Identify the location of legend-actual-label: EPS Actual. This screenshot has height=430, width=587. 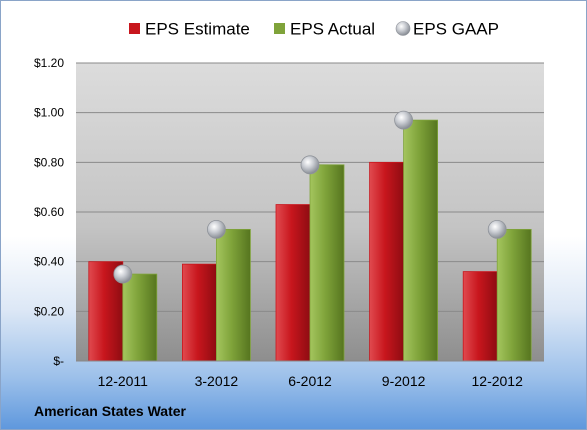
(332, 29).